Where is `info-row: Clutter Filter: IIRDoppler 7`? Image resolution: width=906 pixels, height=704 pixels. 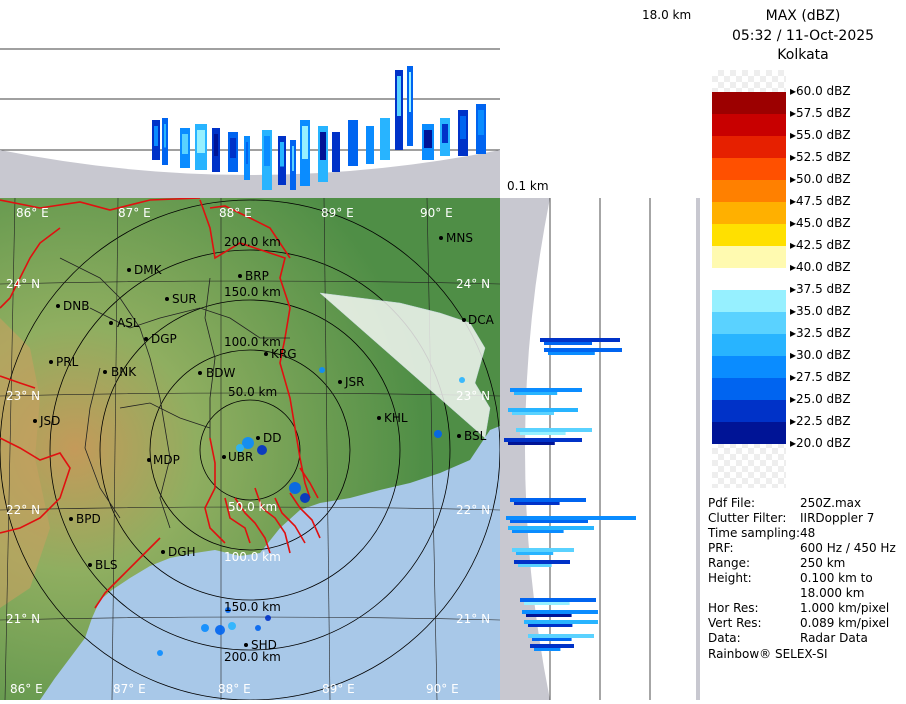 info-row: Clutter Filter: IIRDoppler 7 is located at coordinates (807, 518).